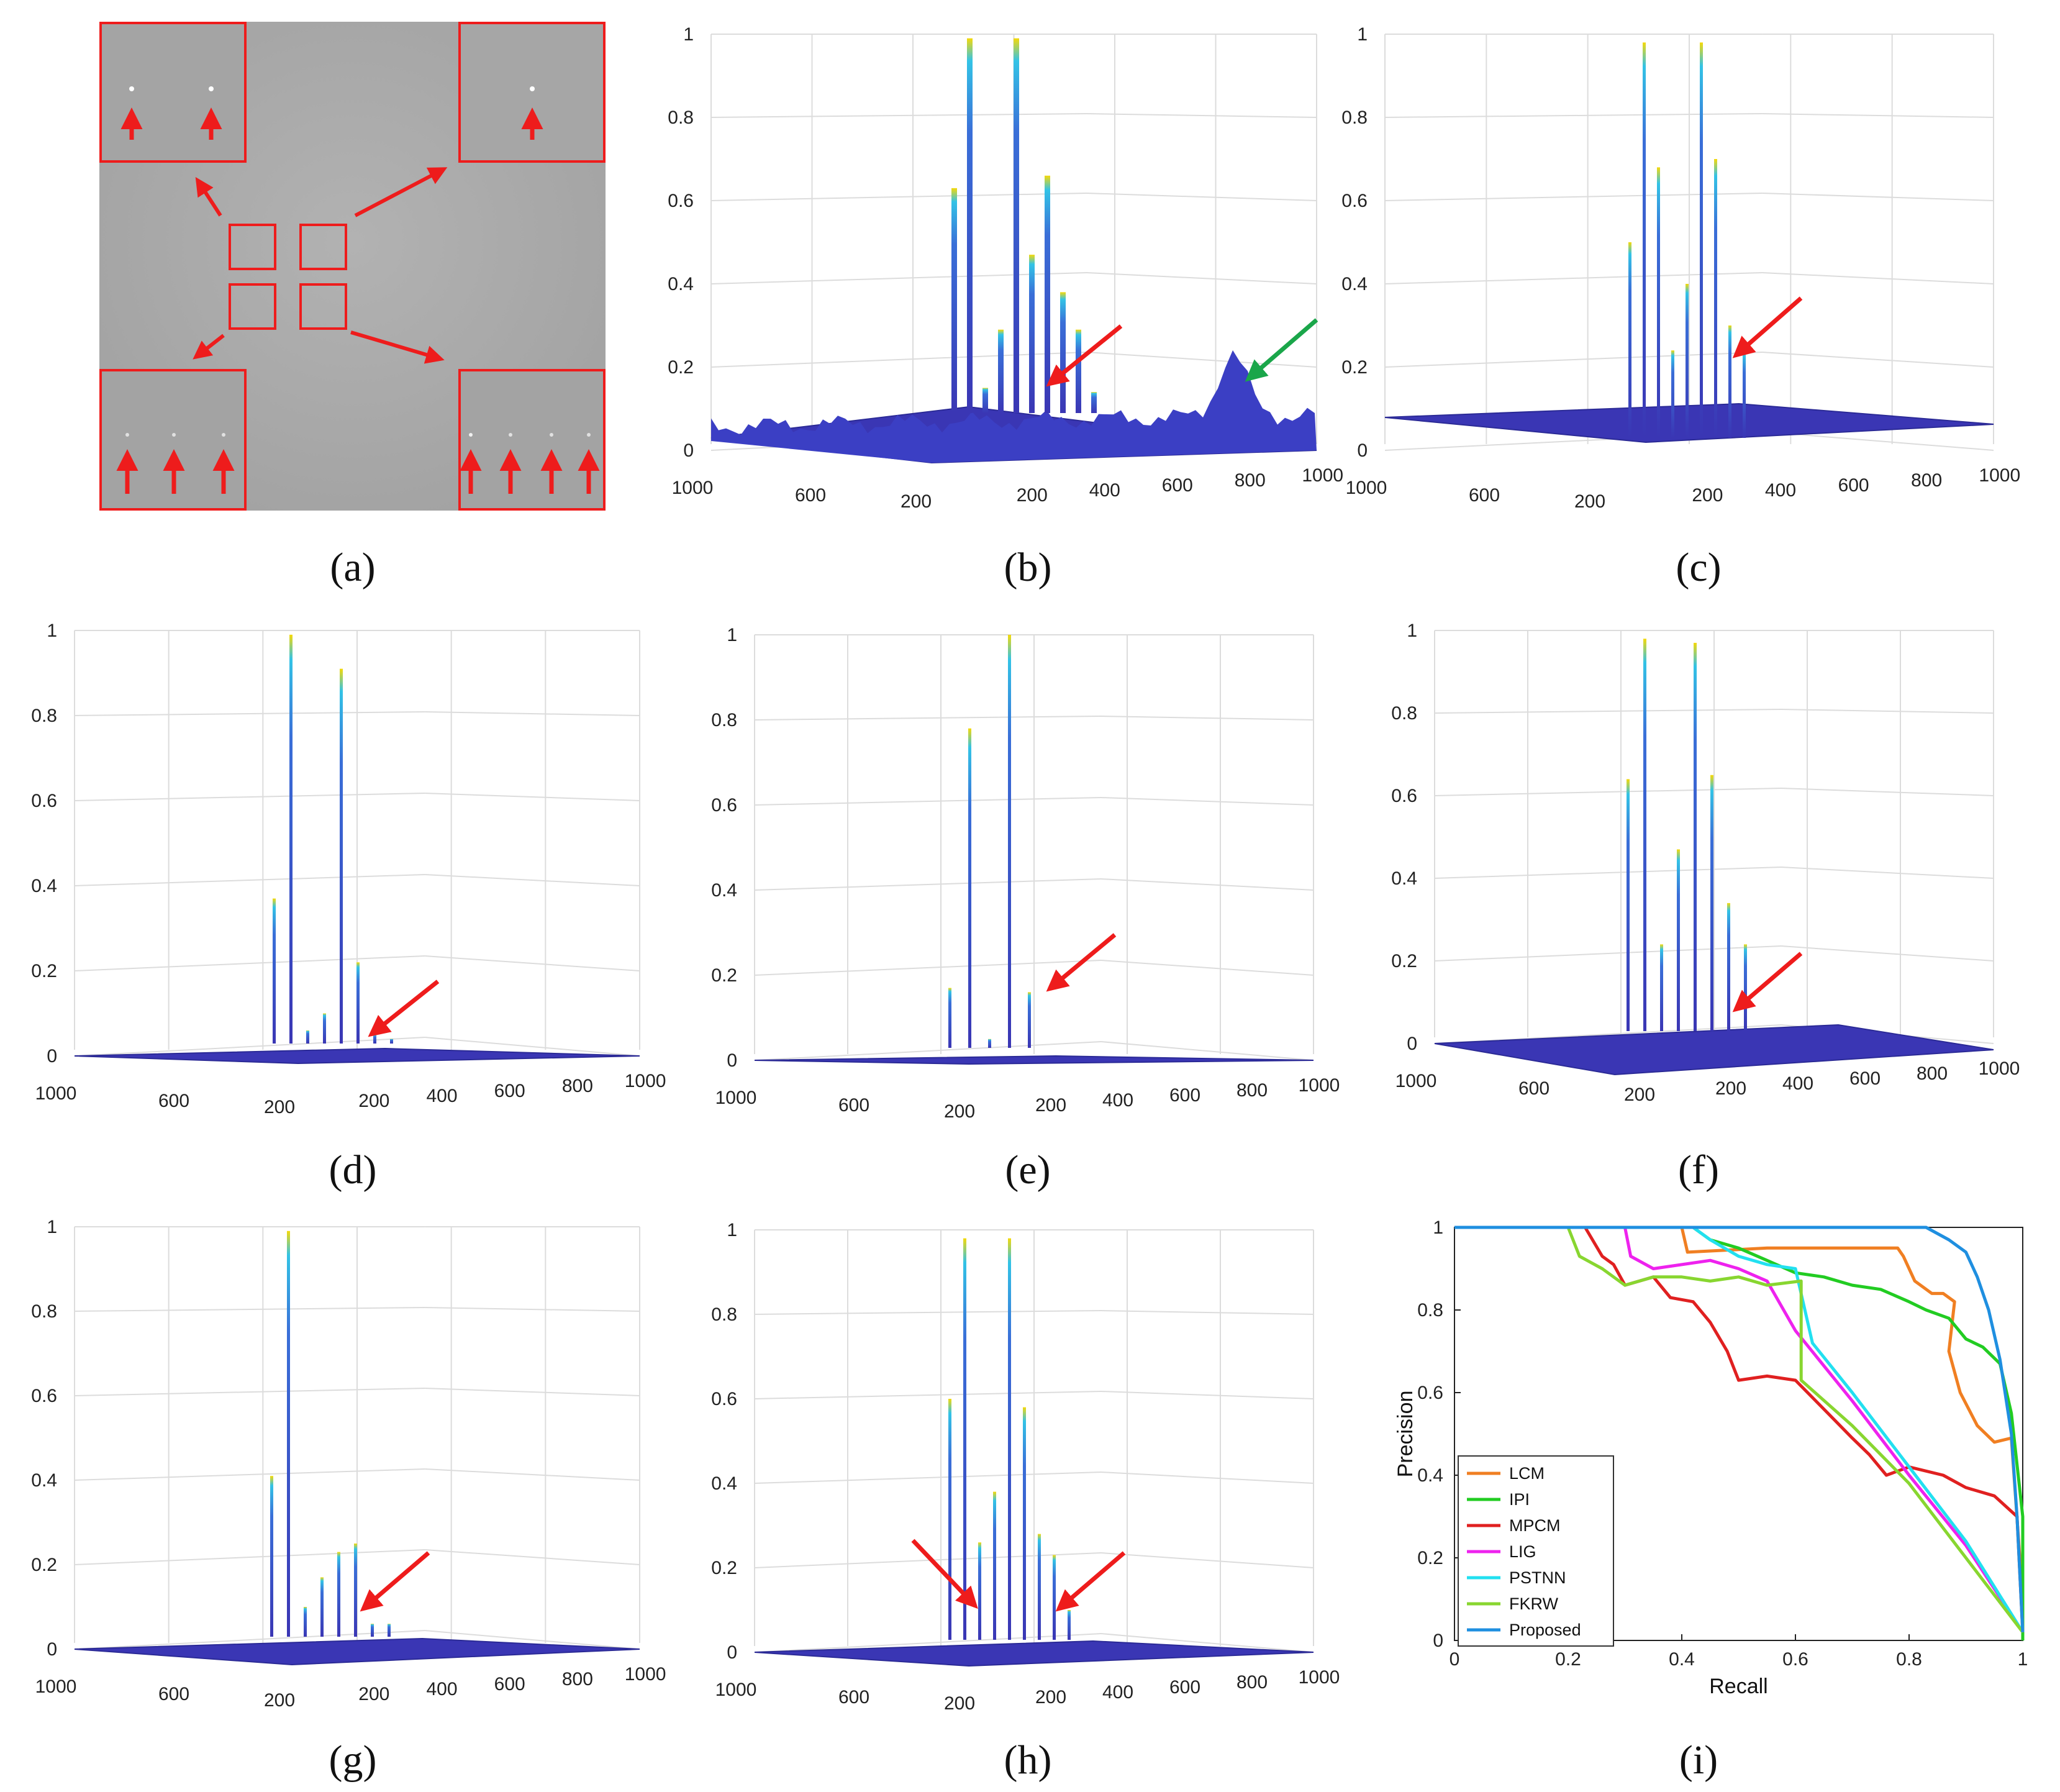  Describe the element at coordinates (532, 92) in the screenshot. I see `inset-top-right` at that location.